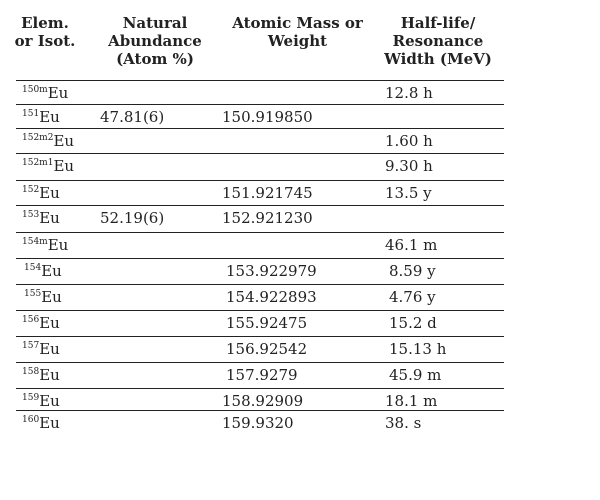 Image resolution: width=600 pixels, height=500 pixels. What do you see at coordinates (33, 268) in the screenshot?
I see `mass-number: 154` at bounding box center [33, 268].